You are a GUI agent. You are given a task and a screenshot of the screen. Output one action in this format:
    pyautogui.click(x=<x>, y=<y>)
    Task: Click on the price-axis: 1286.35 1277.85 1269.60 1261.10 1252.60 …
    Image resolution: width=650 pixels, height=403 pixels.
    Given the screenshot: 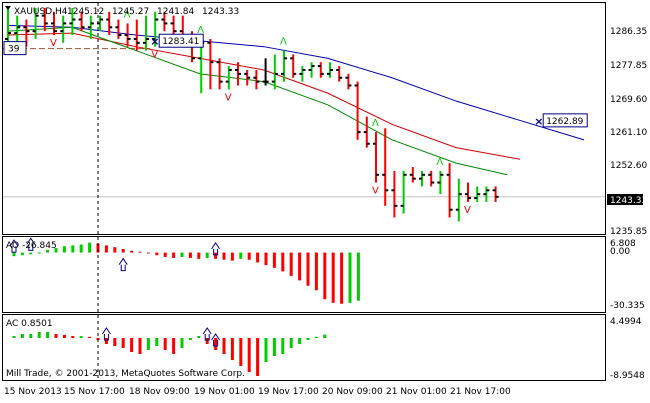 What is the action you would take?
    pyautogui.click(x=627, y=132)
    